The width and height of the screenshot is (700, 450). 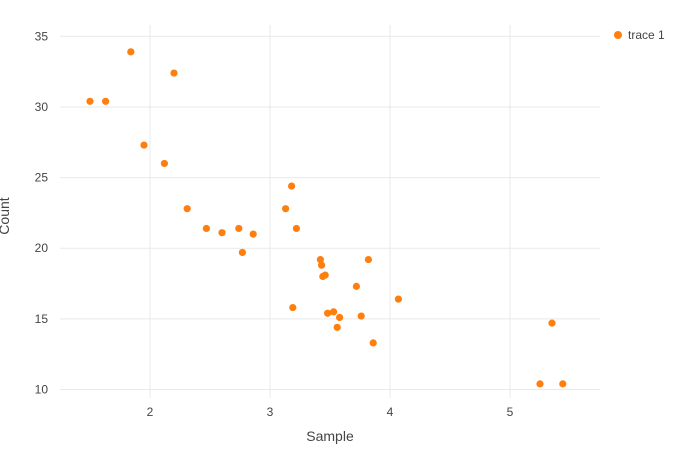 What do you see at coordinates (618, 35) in the screenshot?
I see `legend-marker-icon` at bounding box center [618, 35].